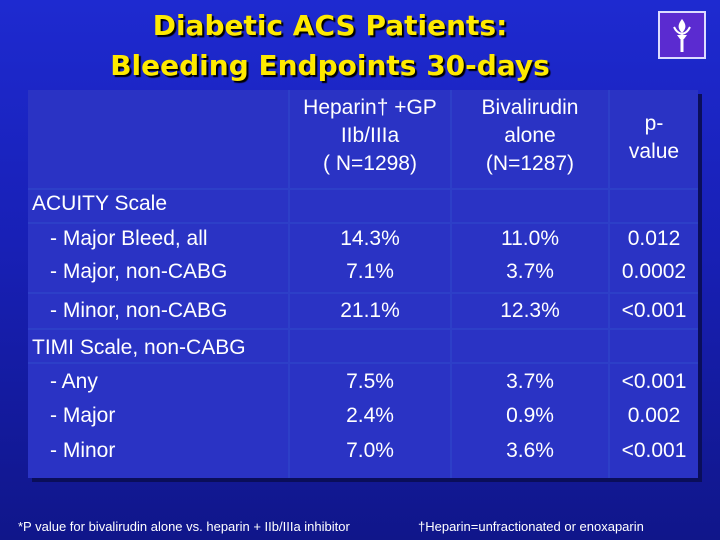  I want to click on cell-pvalue: 0.0002, so click(654, 271).